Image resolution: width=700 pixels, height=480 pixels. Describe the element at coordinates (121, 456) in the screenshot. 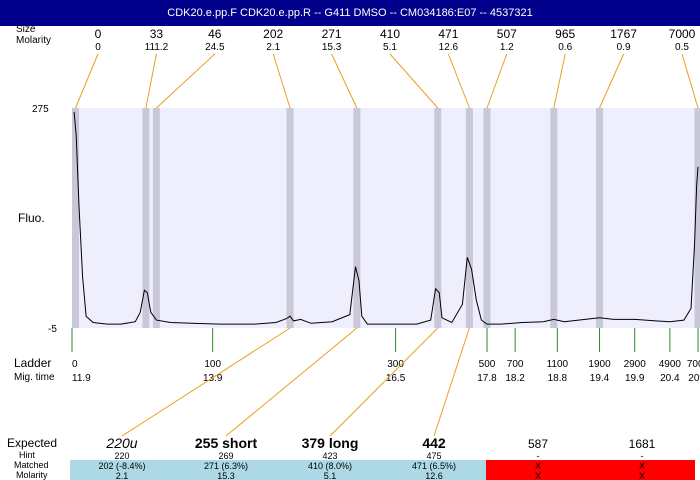

I see `hint-value-0: 220` at that location.